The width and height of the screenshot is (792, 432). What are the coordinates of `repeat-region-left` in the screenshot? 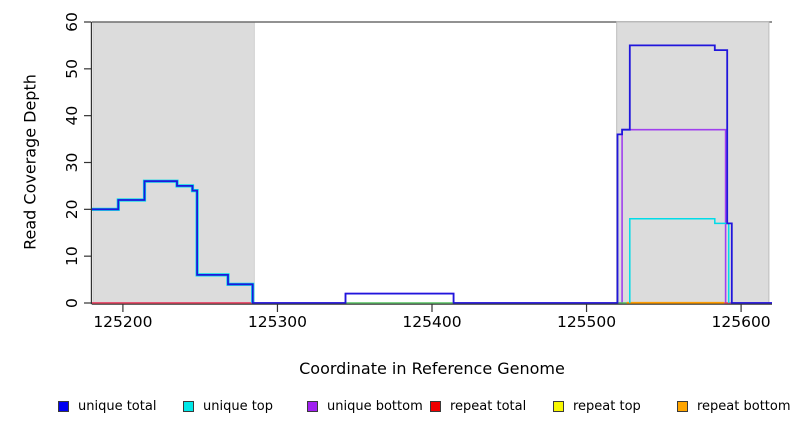 It's located at (173, 162).